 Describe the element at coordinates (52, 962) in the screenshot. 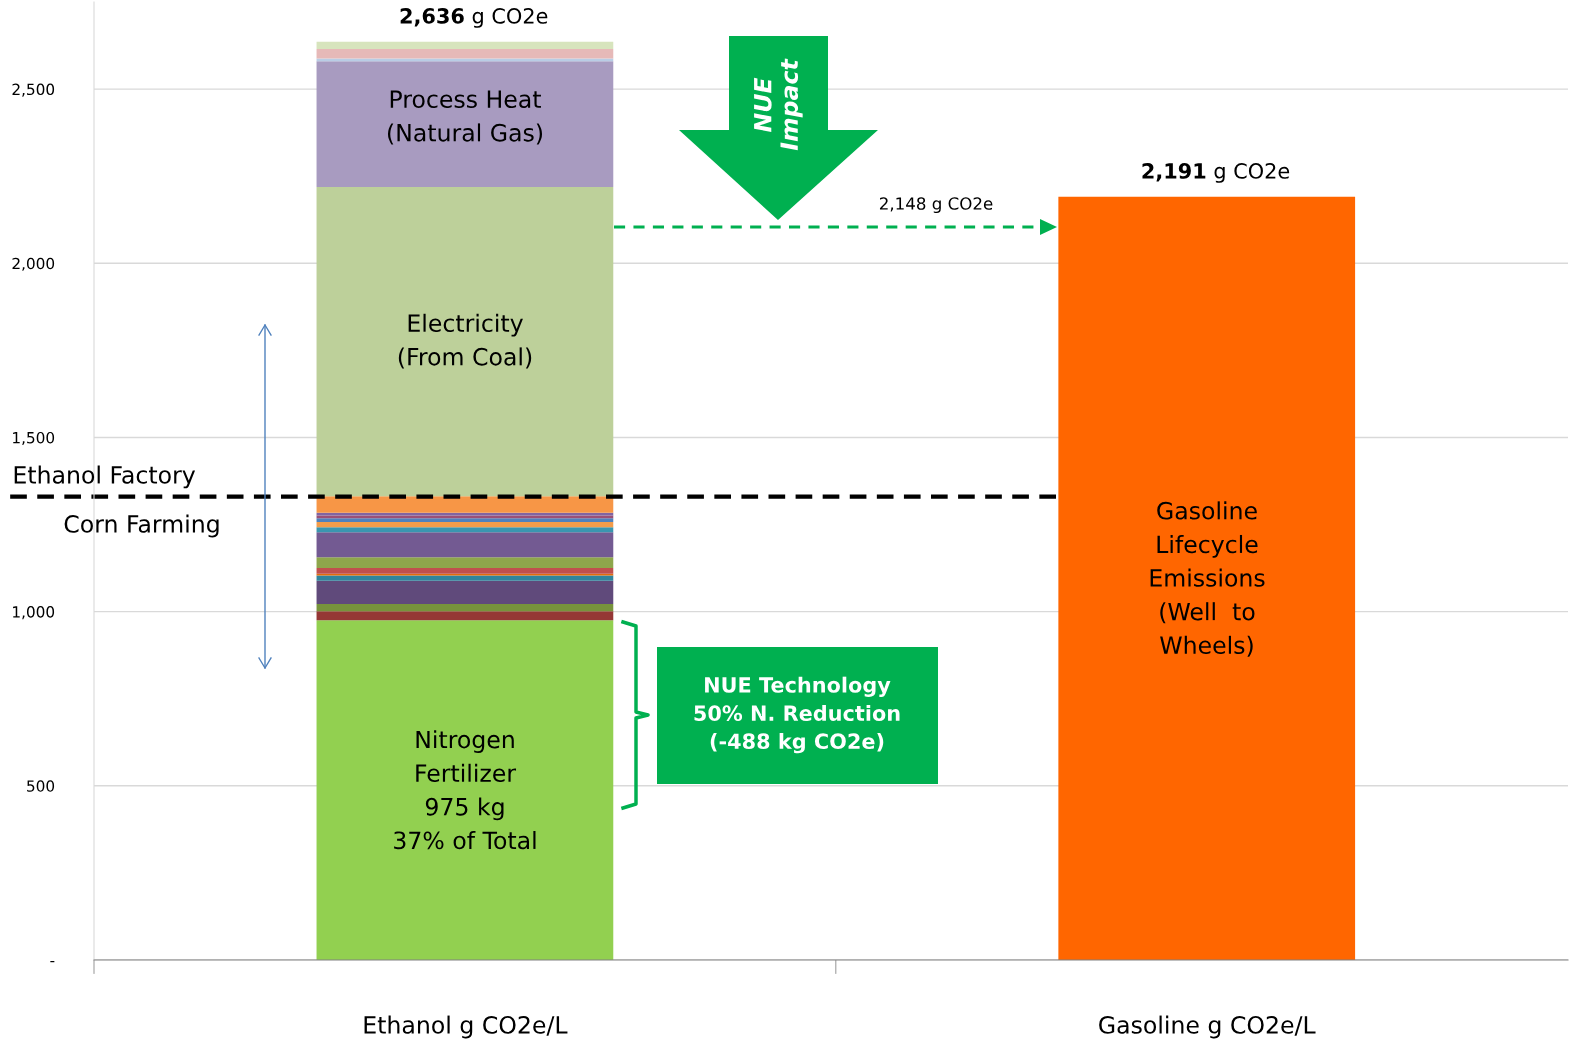

I see `y-tick-label: -` at that location.